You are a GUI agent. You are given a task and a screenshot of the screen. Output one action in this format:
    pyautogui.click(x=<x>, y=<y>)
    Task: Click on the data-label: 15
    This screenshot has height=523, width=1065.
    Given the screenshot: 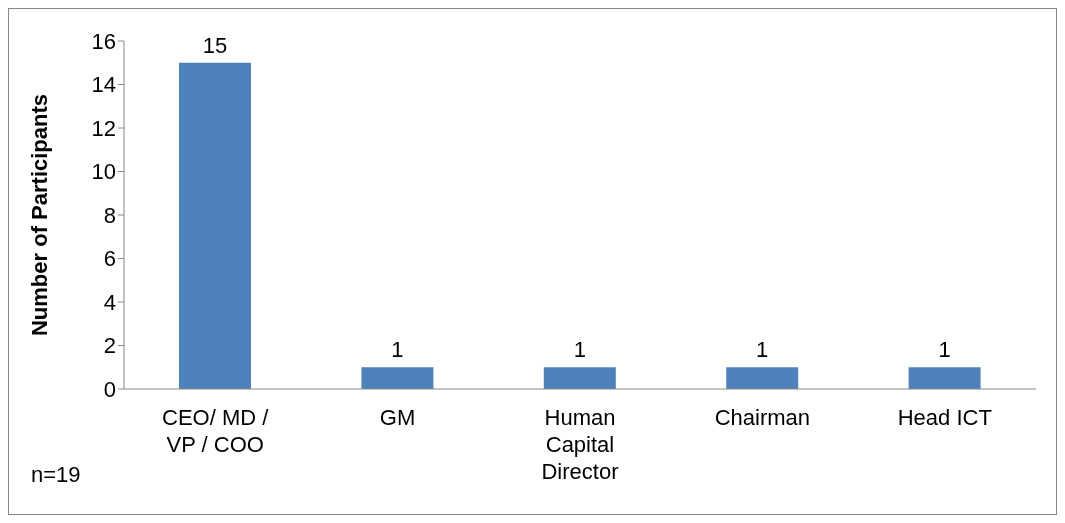 What is the action you would take?
    pyautogui.click(x=215, y=45)
    